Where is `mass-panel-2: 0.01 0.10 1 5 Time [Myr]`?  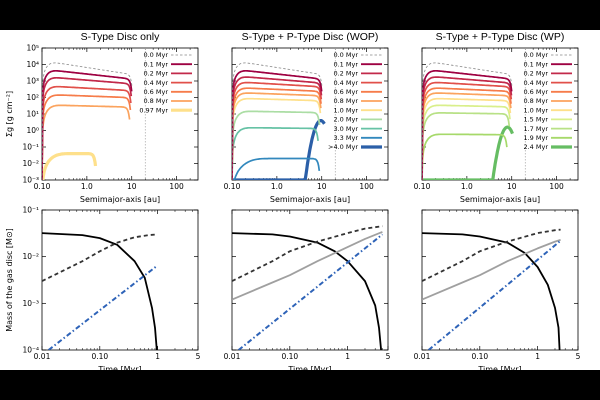 mass-panel-2: 0.01 0.10 1 5 Time [Myr] is located at coordinates (307, 291).